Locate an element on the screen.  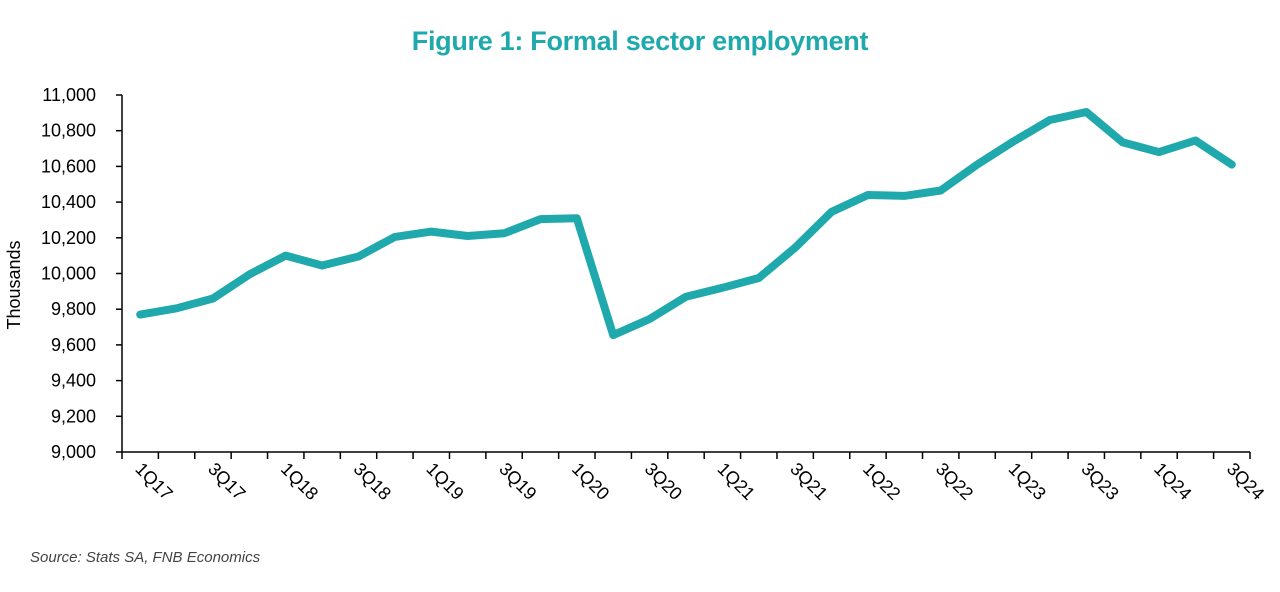
x-tick-label: 3Q19 is located at coordinates (517, 481).